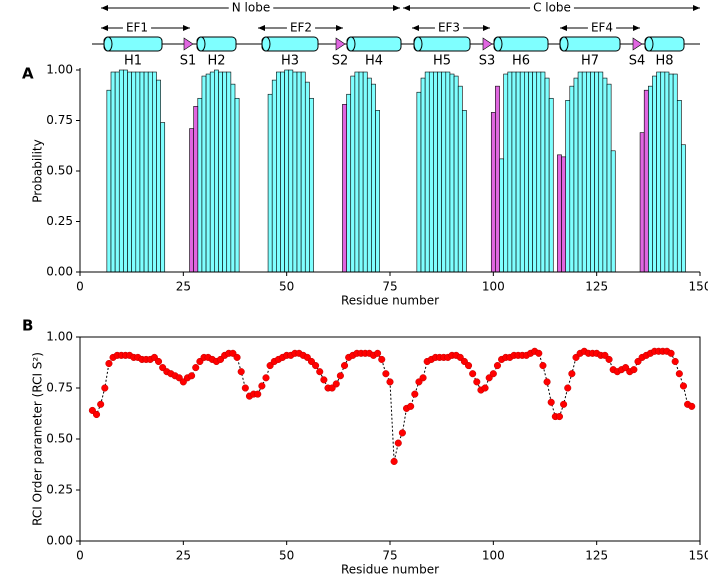 This screenshot has height=582, width=708. What do you see at coordinates (133, 61) in the screenshot?
I see `helix-label: H1` at bounding box center [133, 61].